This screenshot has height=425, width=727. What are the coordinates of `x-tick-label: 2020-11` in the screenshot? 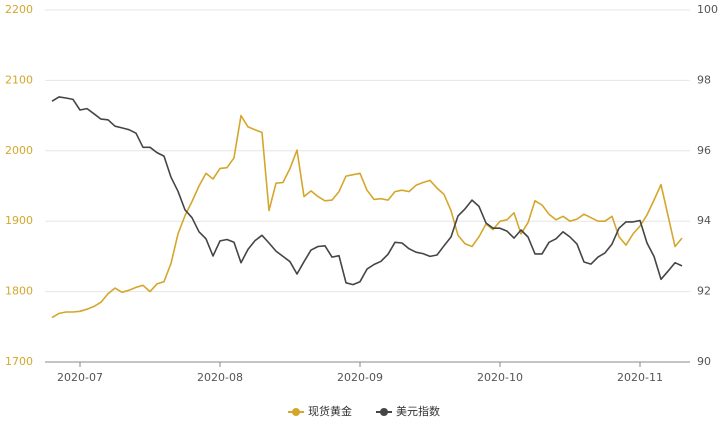 It's located at (640, 377).